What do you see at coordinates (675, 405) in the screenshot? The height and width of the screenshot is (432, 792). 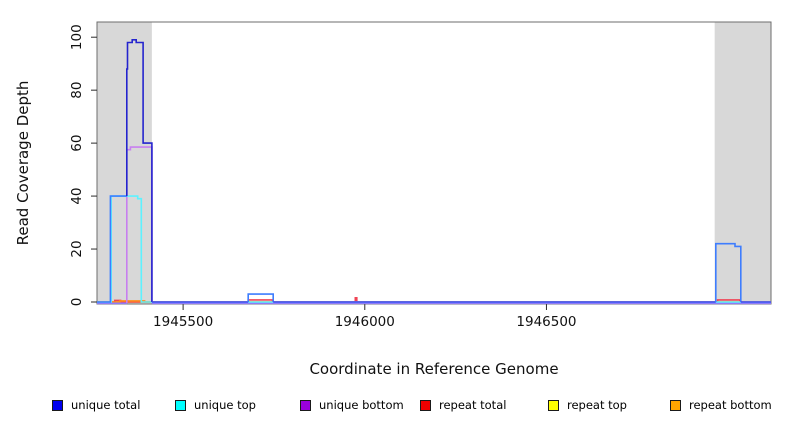 I see `repeat-bottom-swatch-icon` at bounding box center [675, 405].